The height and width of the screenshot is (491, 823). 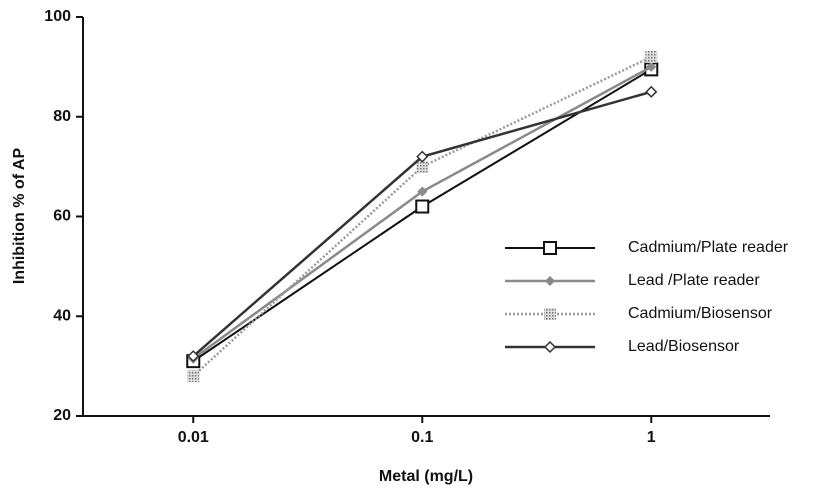 I want to click on legend-label: Cadmium/Biosensor, so click(x=700, y=313).